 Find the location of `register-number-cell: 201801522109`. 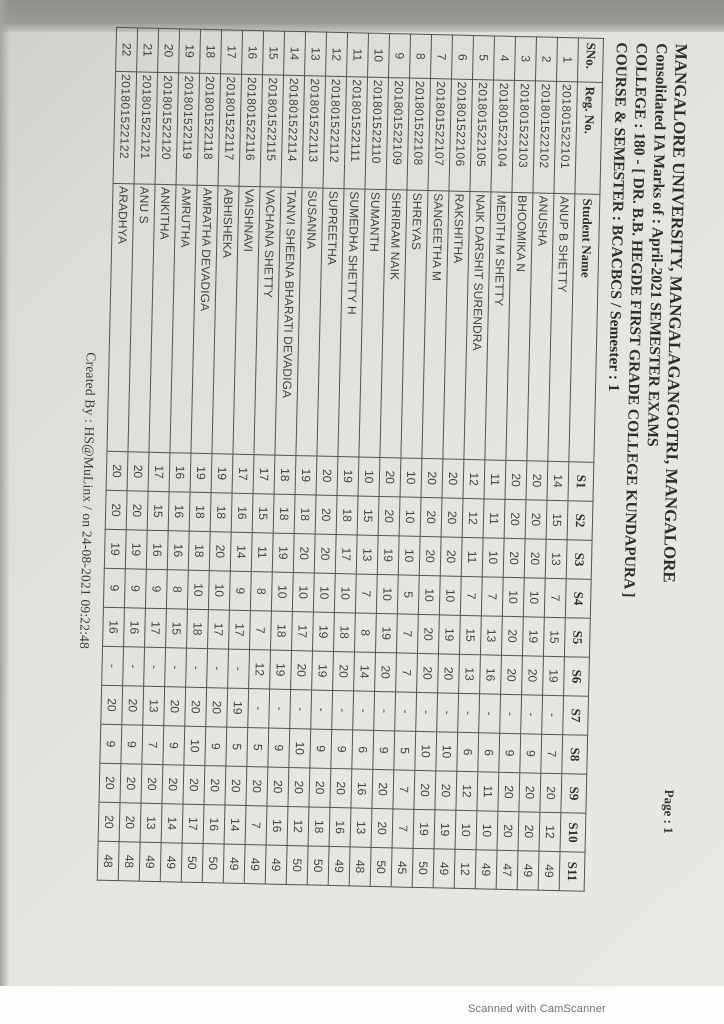

register-number-cell: 201801522109 is located at coordinates (398, 134).